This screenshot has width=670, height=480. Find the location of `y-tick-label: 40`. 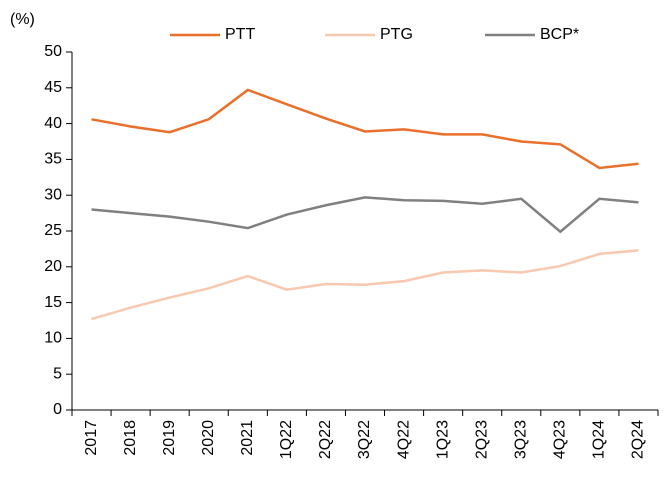

y-tick-label: 40 is located at coordinates (53, 123).